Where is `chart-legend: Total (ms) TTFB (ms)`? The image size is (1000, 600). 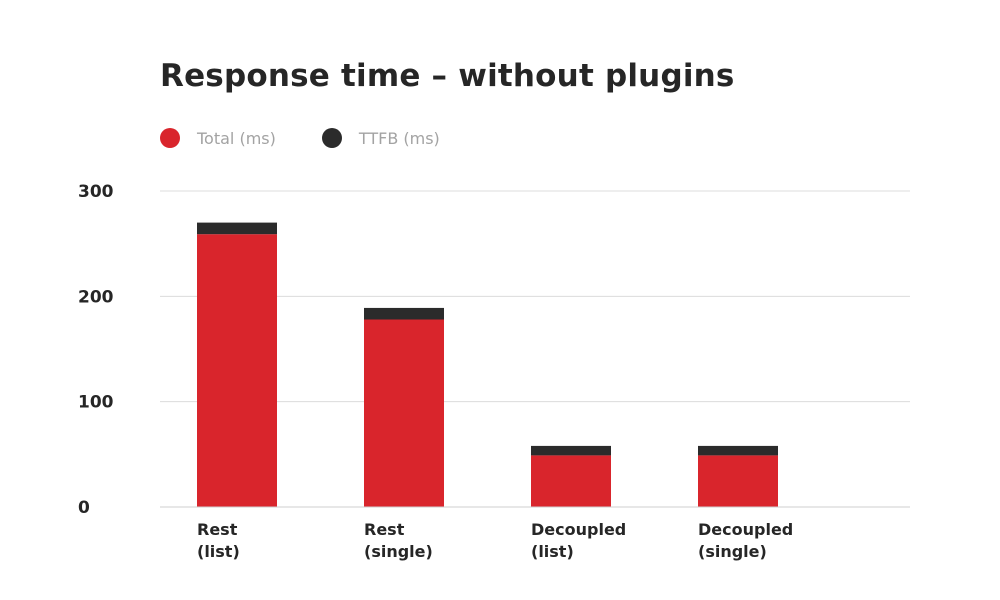 chart-legend: Total (ms) TTFB (ms) is located at coordinates (323, 138).